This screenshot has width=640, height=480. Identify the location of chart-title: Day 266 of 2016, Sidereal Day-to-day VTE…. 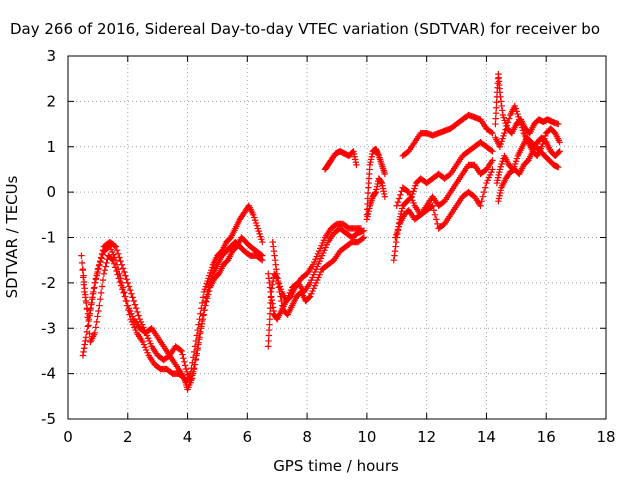
(305, 29).